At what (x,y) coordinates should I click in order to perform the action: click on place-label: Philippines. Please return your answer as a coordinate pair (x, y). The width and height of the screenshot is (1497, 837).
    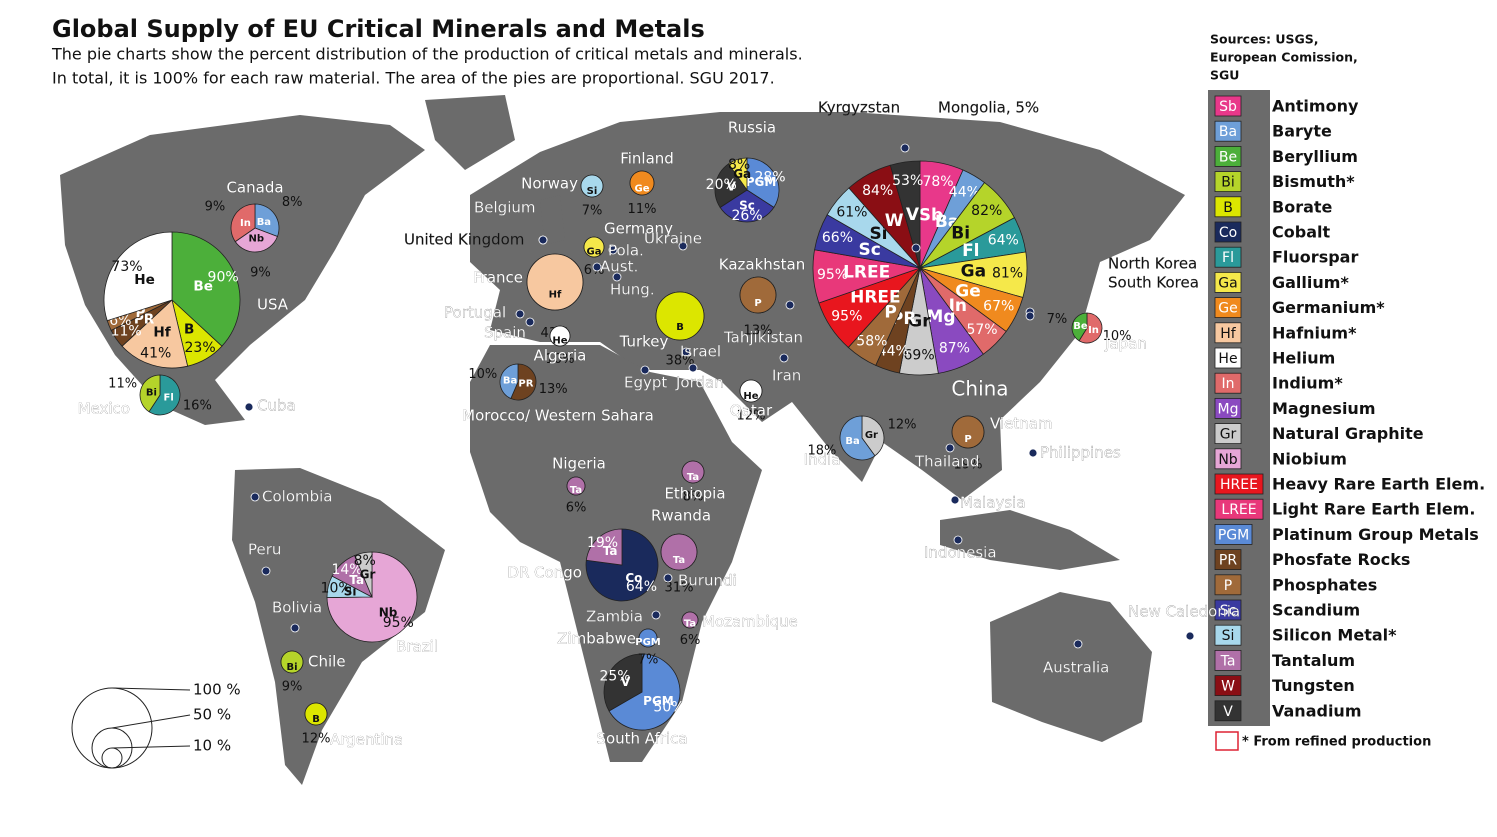
    Looking at the image, I should click on (1080, 453).